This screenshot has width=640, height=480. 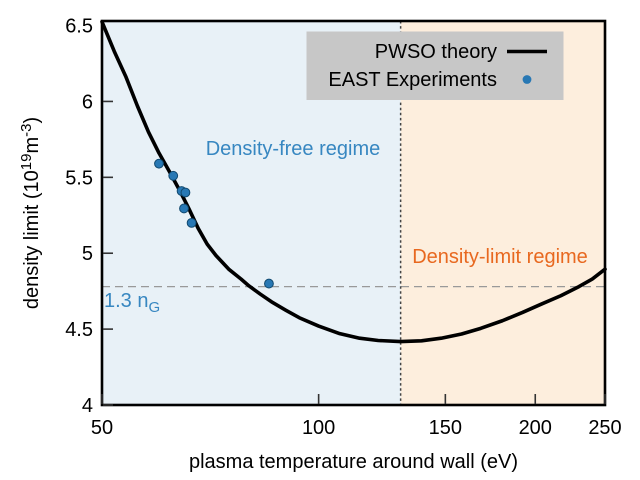 I want to click on y-tick-label: 6.5, so click(x=79, y=27).